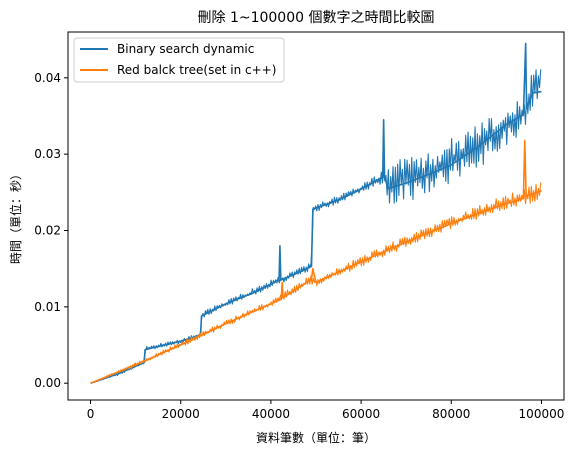 This screenshot has height=454, width=574. What do you see at coordinates (47, 231) in the screenshot?
I see `y-tick-label: 0.02` at bounding box center [47, 231].